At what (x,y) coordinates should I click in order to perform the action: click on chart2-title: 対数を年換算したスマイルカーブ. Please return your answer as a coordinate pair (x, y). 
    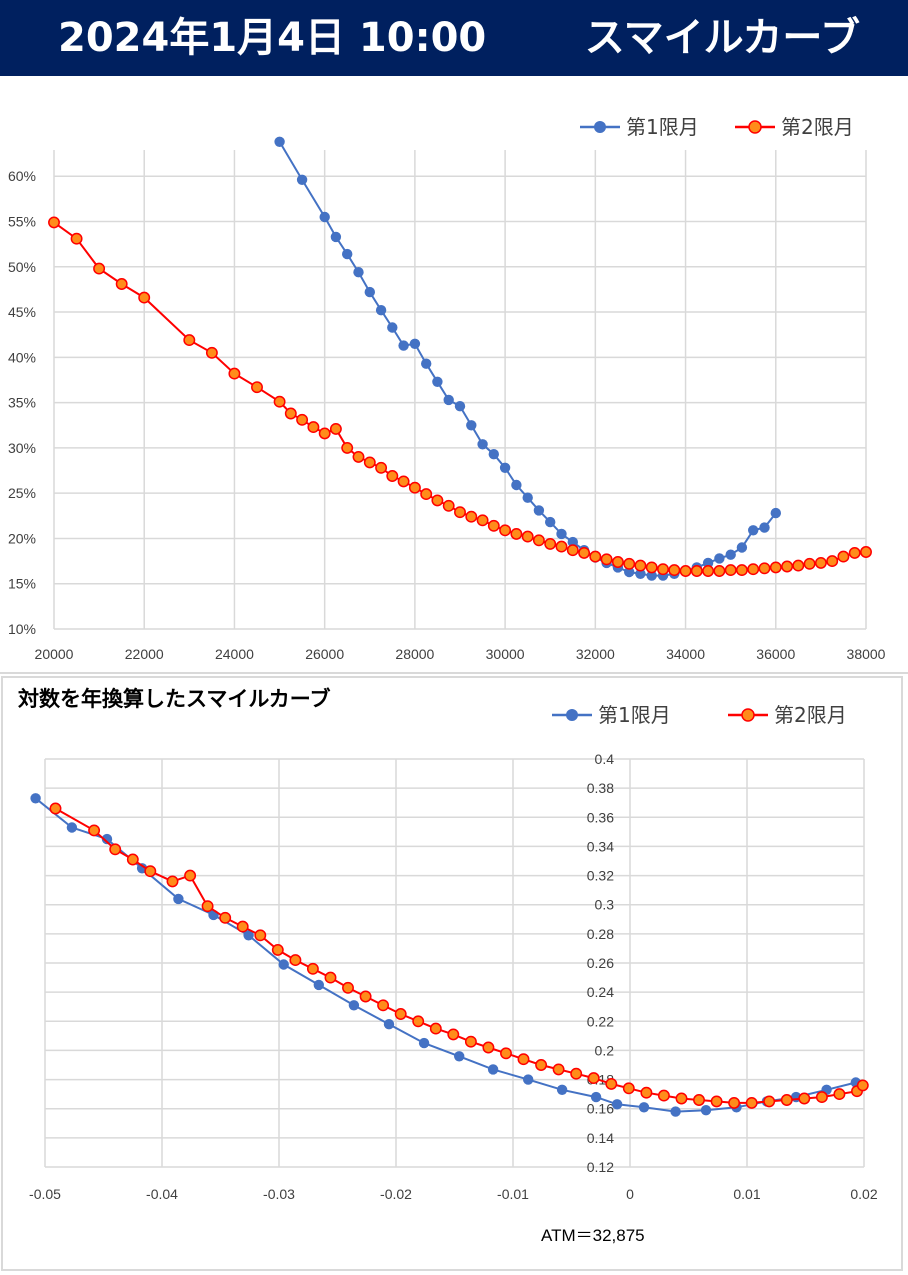
    Looking at the image, I should click on (174, 699).